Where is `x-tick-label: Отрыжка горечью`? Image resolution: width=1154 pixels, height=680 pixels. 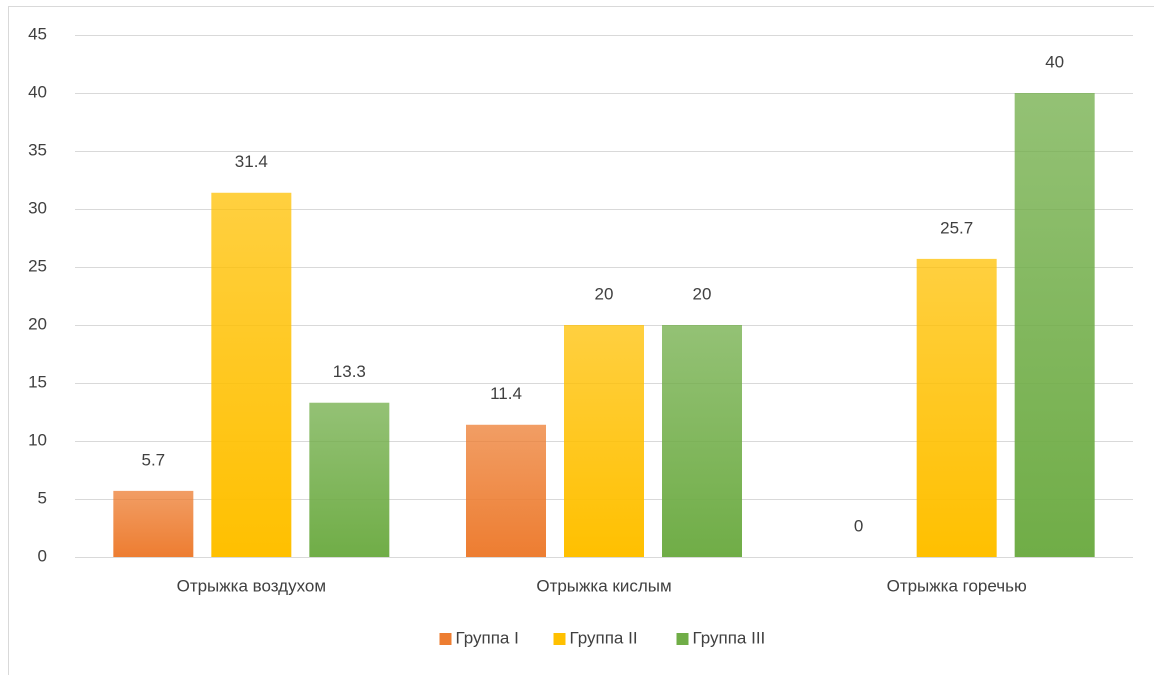
x-tick-label: Отрыжка горечью is located at coordinates (957, 585).